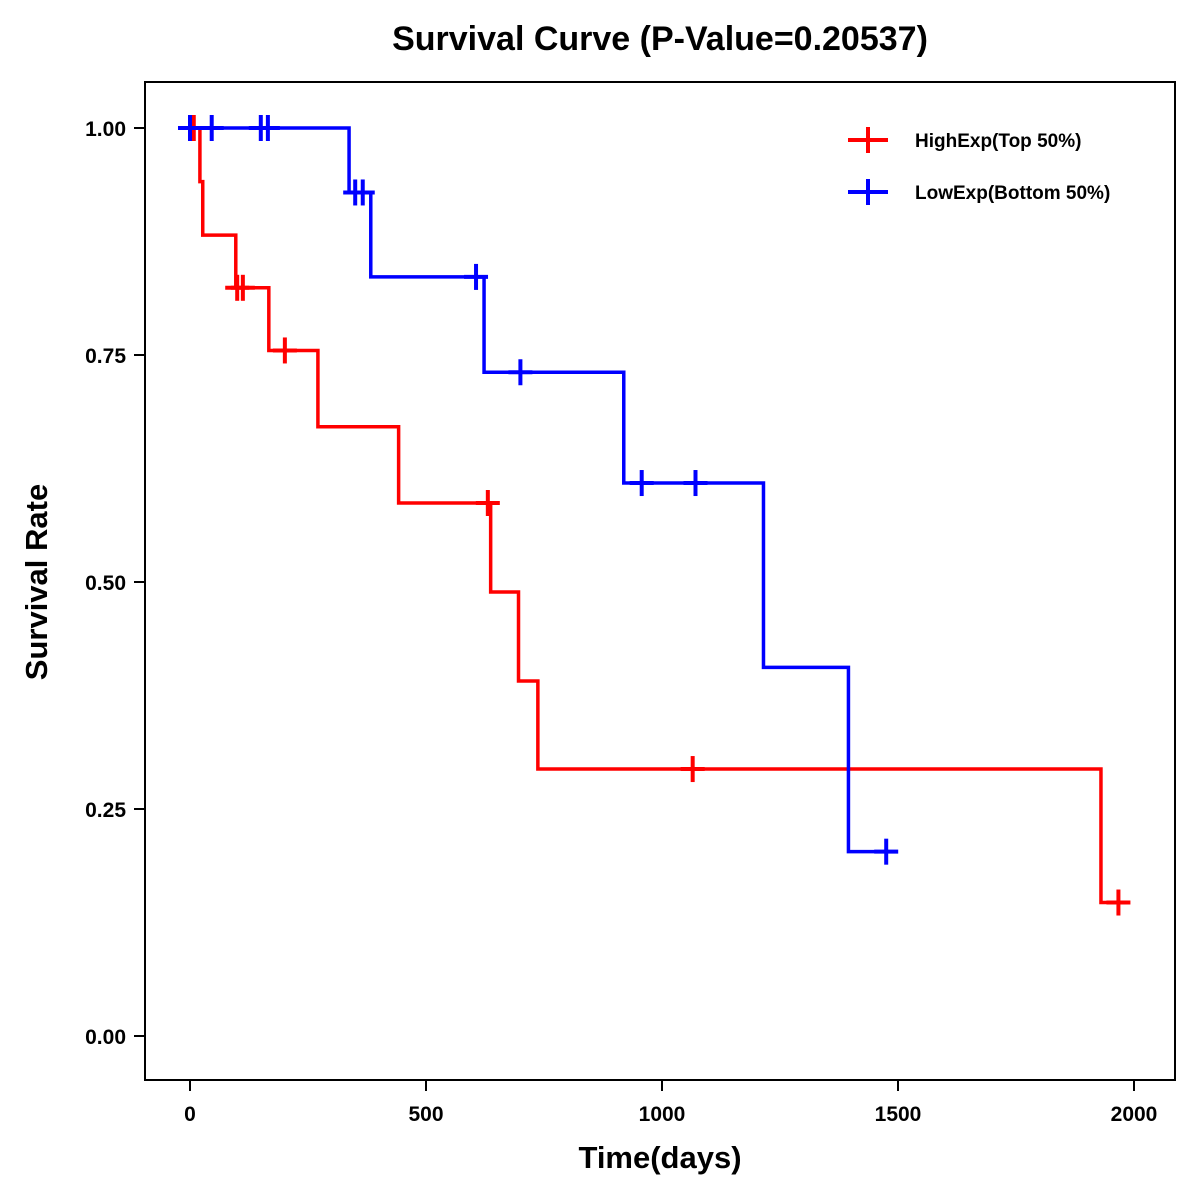 This screenshot has height=1200, width=1200. What do you see at coordinates (1012, 193) in the screenshot?
I see `legend-label: LowExp(Bottom 50%)` at bounding box center [1012, 193].